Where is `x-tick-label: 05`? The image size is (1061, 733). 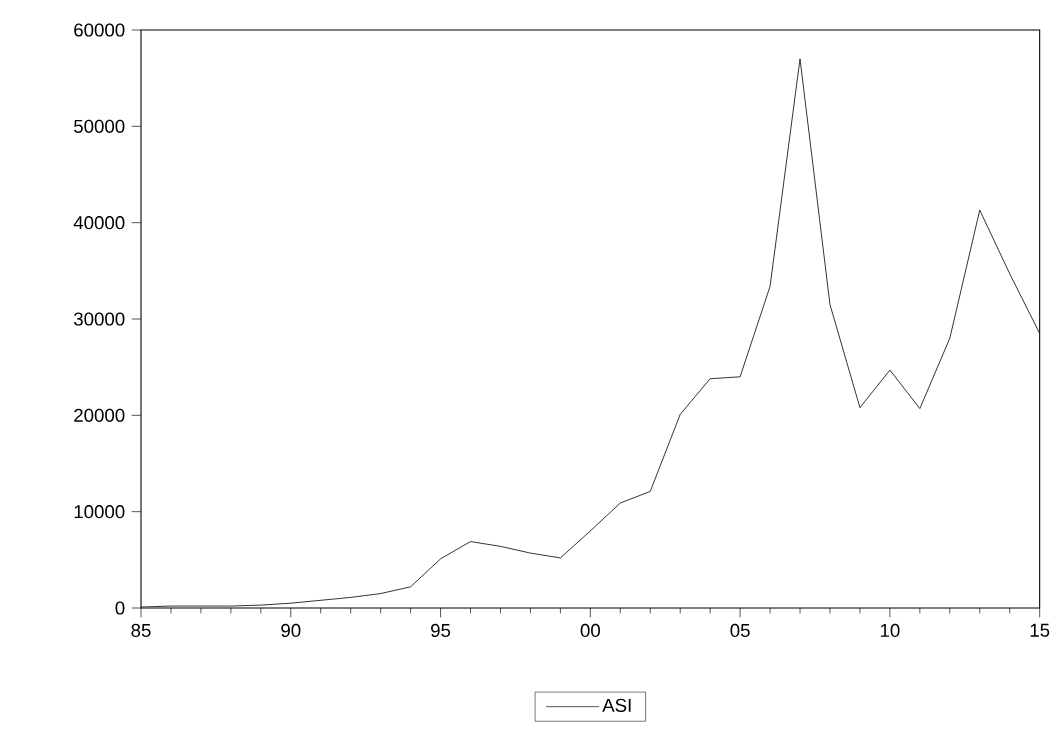
x-tick-label: 05 is located at coordinates (740, 630).